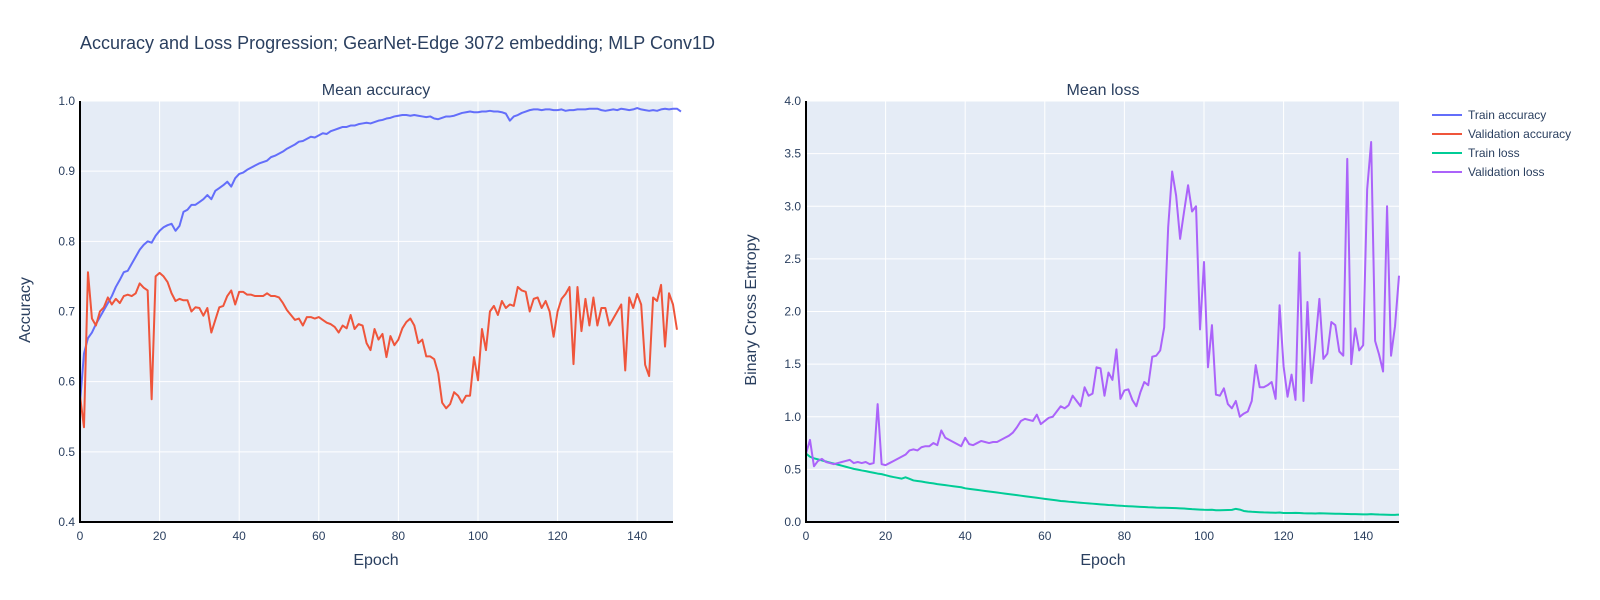 The image size is (1600, 600). I want to click on loss-x-tick-label: 80, so click(1125, 536).